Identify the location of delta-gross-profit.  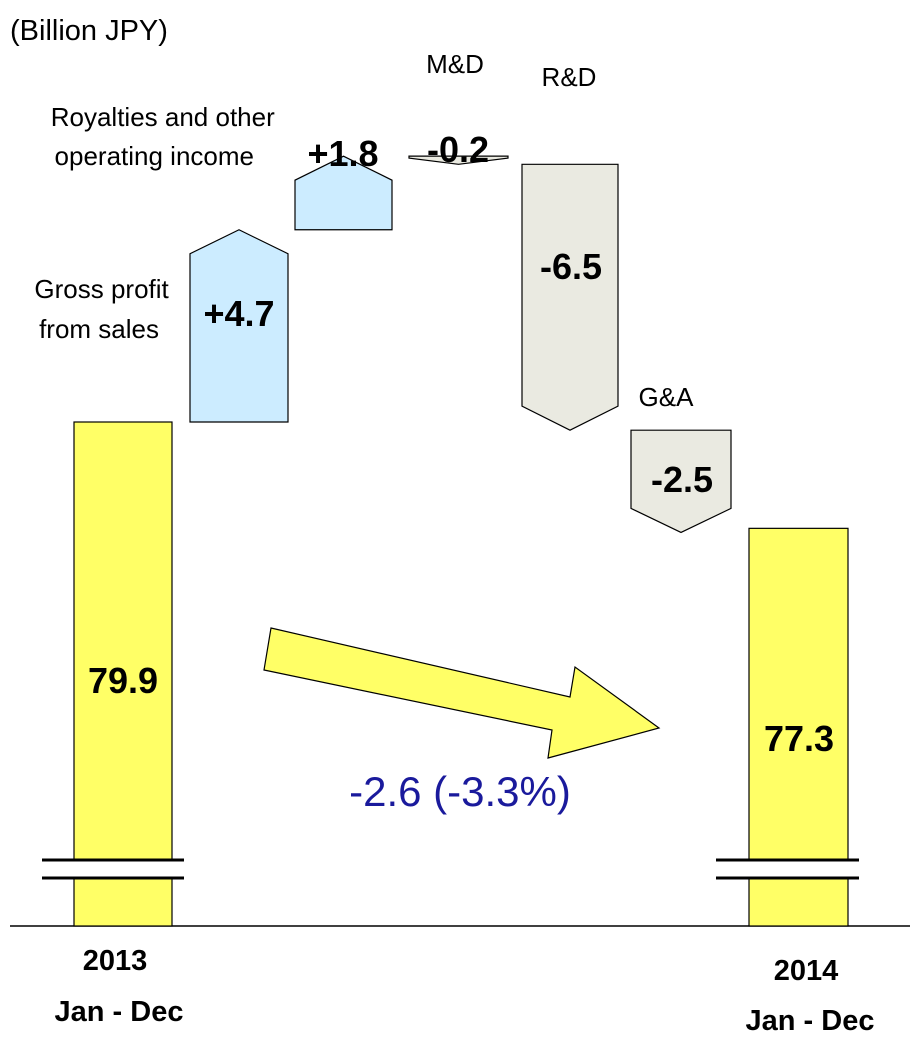
(239, 326).